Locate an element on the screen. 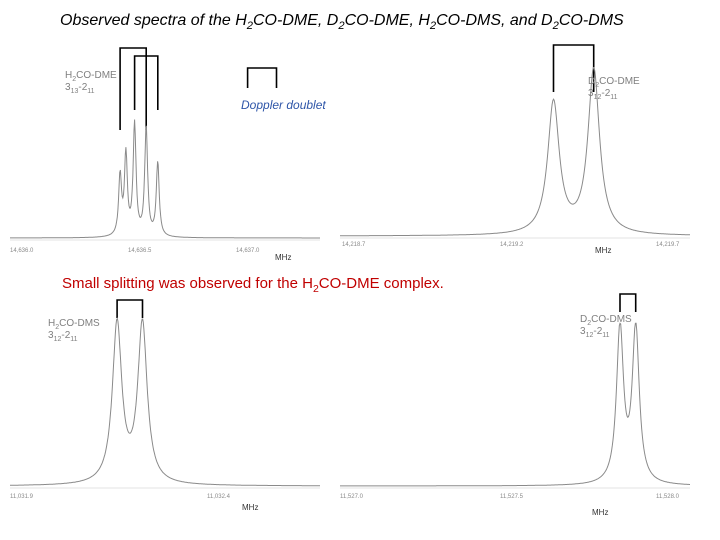 Image resolution: width=720 pixels, height=540 pixels. x-tick-label: 14,218.7 is located at coordinates (354, 245).